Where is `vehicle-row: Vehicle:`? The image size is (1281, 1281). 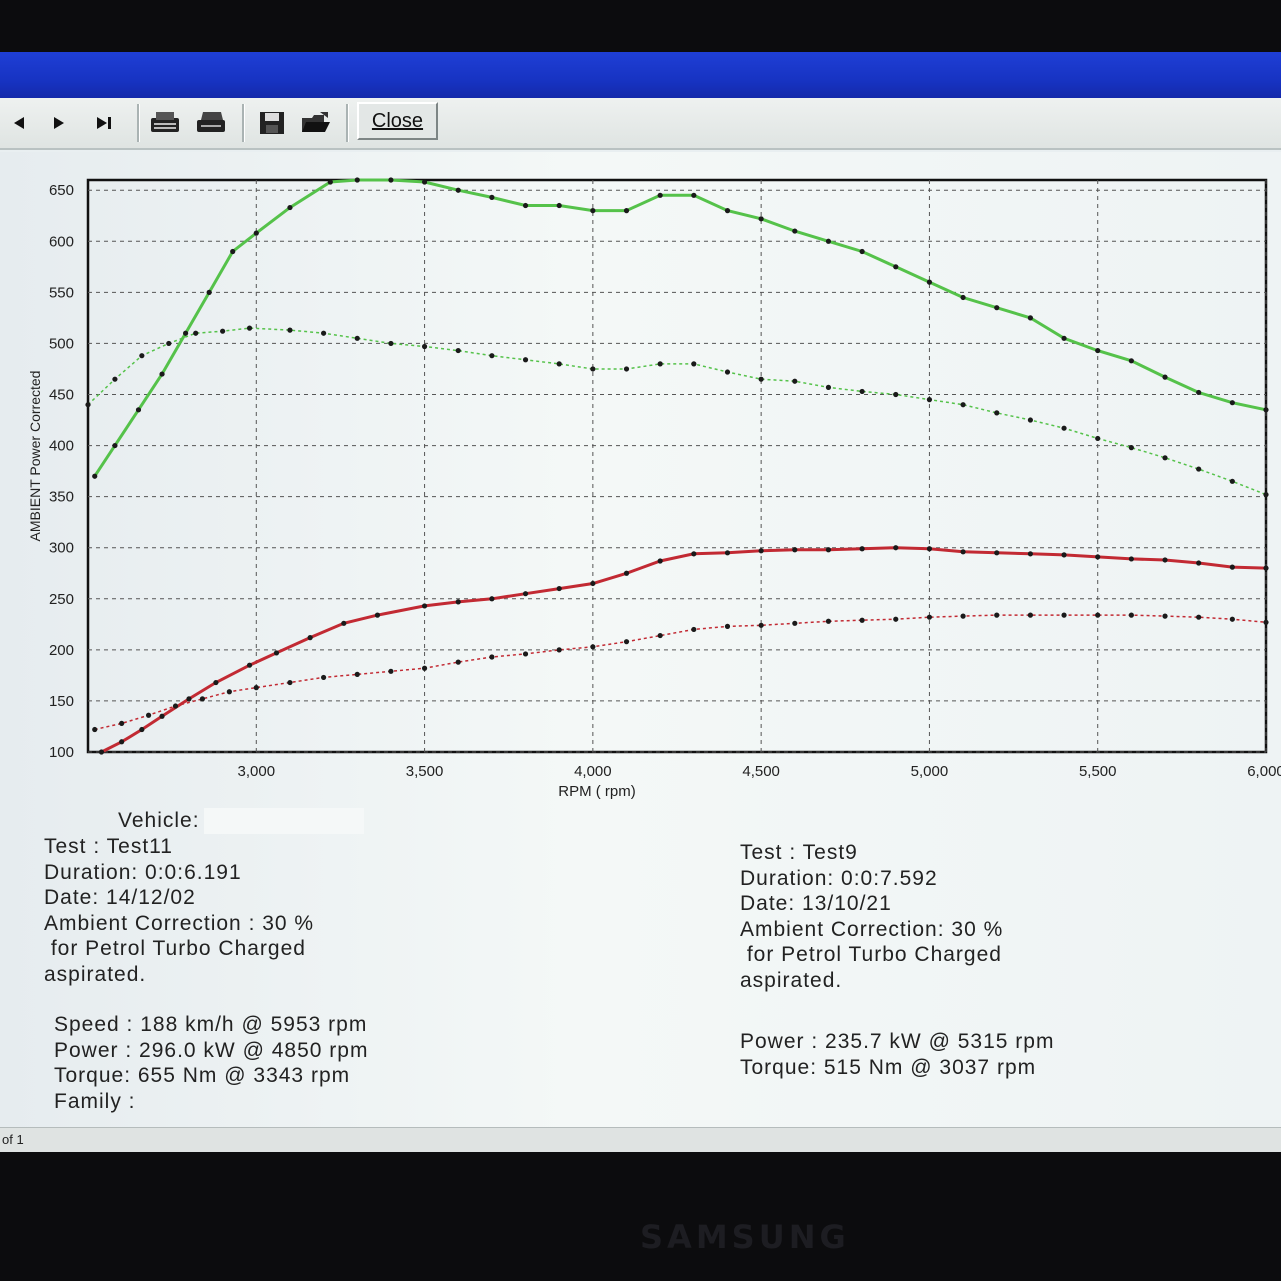 vehicle-row: Vehicle: is located at coordinates (243, 821).